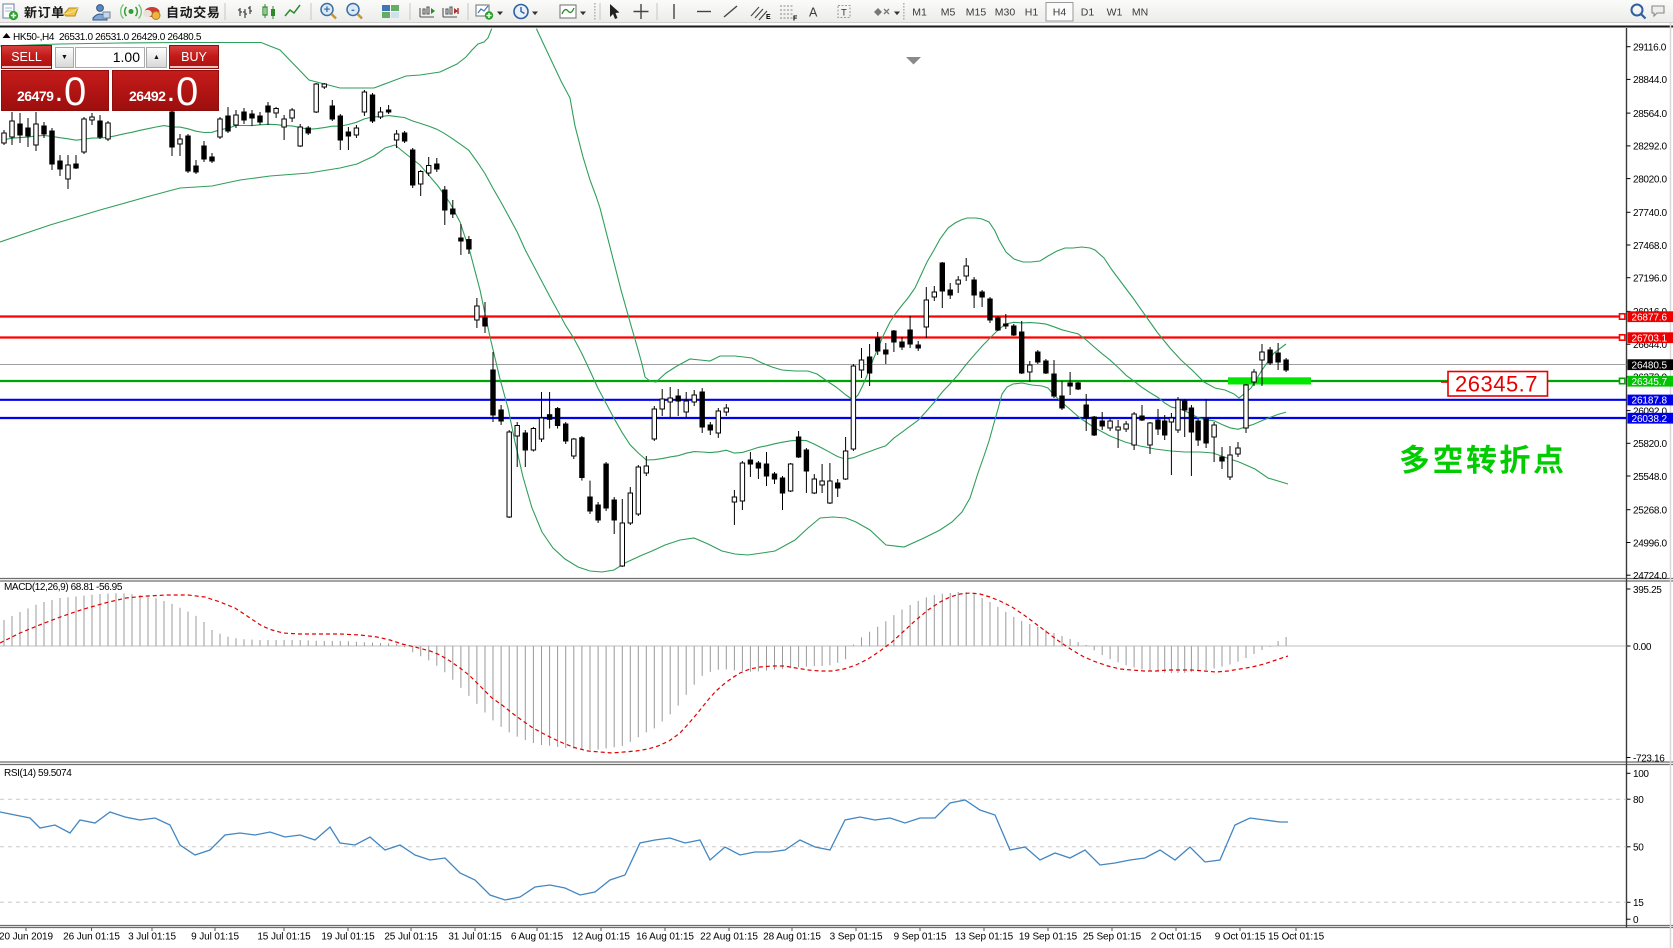 This screenshot has height=948, width=1673. I want to click on svg-text: M5, so click(948, 13).